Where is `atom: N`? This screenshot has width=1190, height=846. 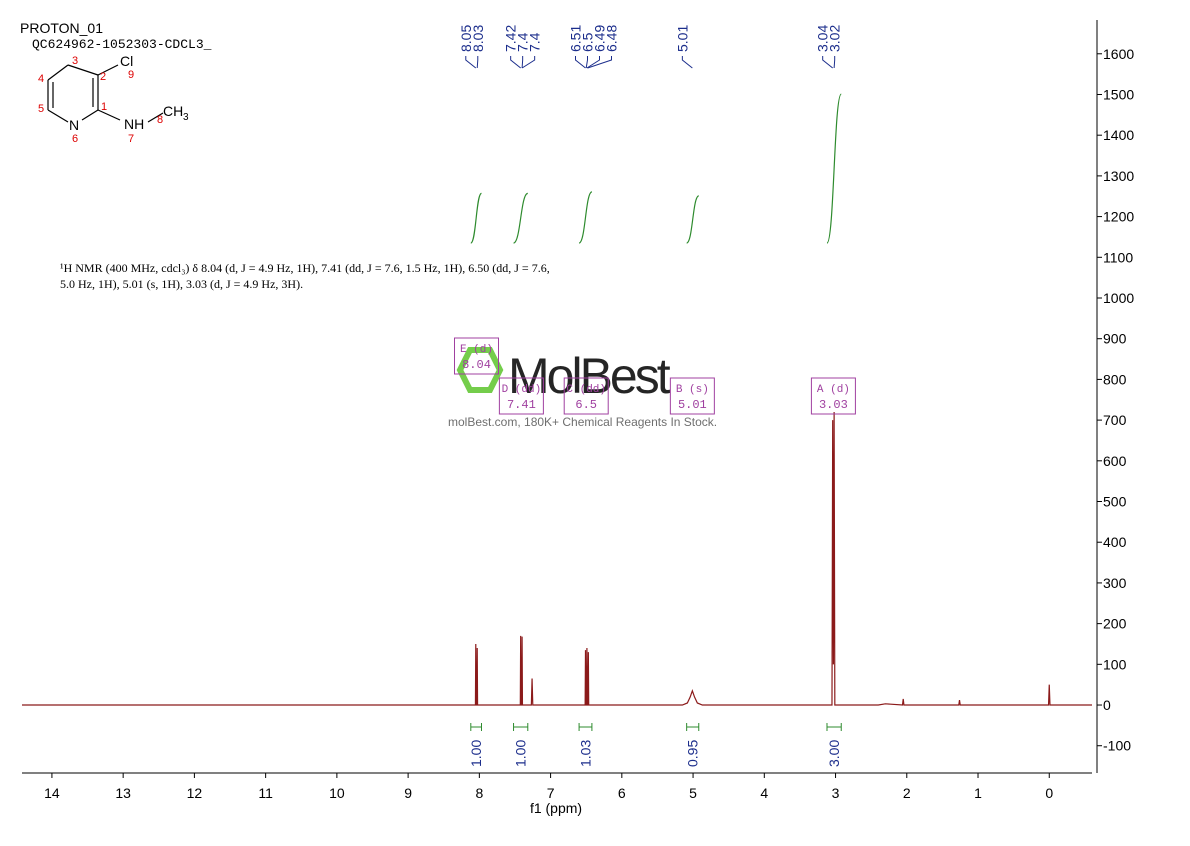 atom: N is located at coordinates (74, 125).